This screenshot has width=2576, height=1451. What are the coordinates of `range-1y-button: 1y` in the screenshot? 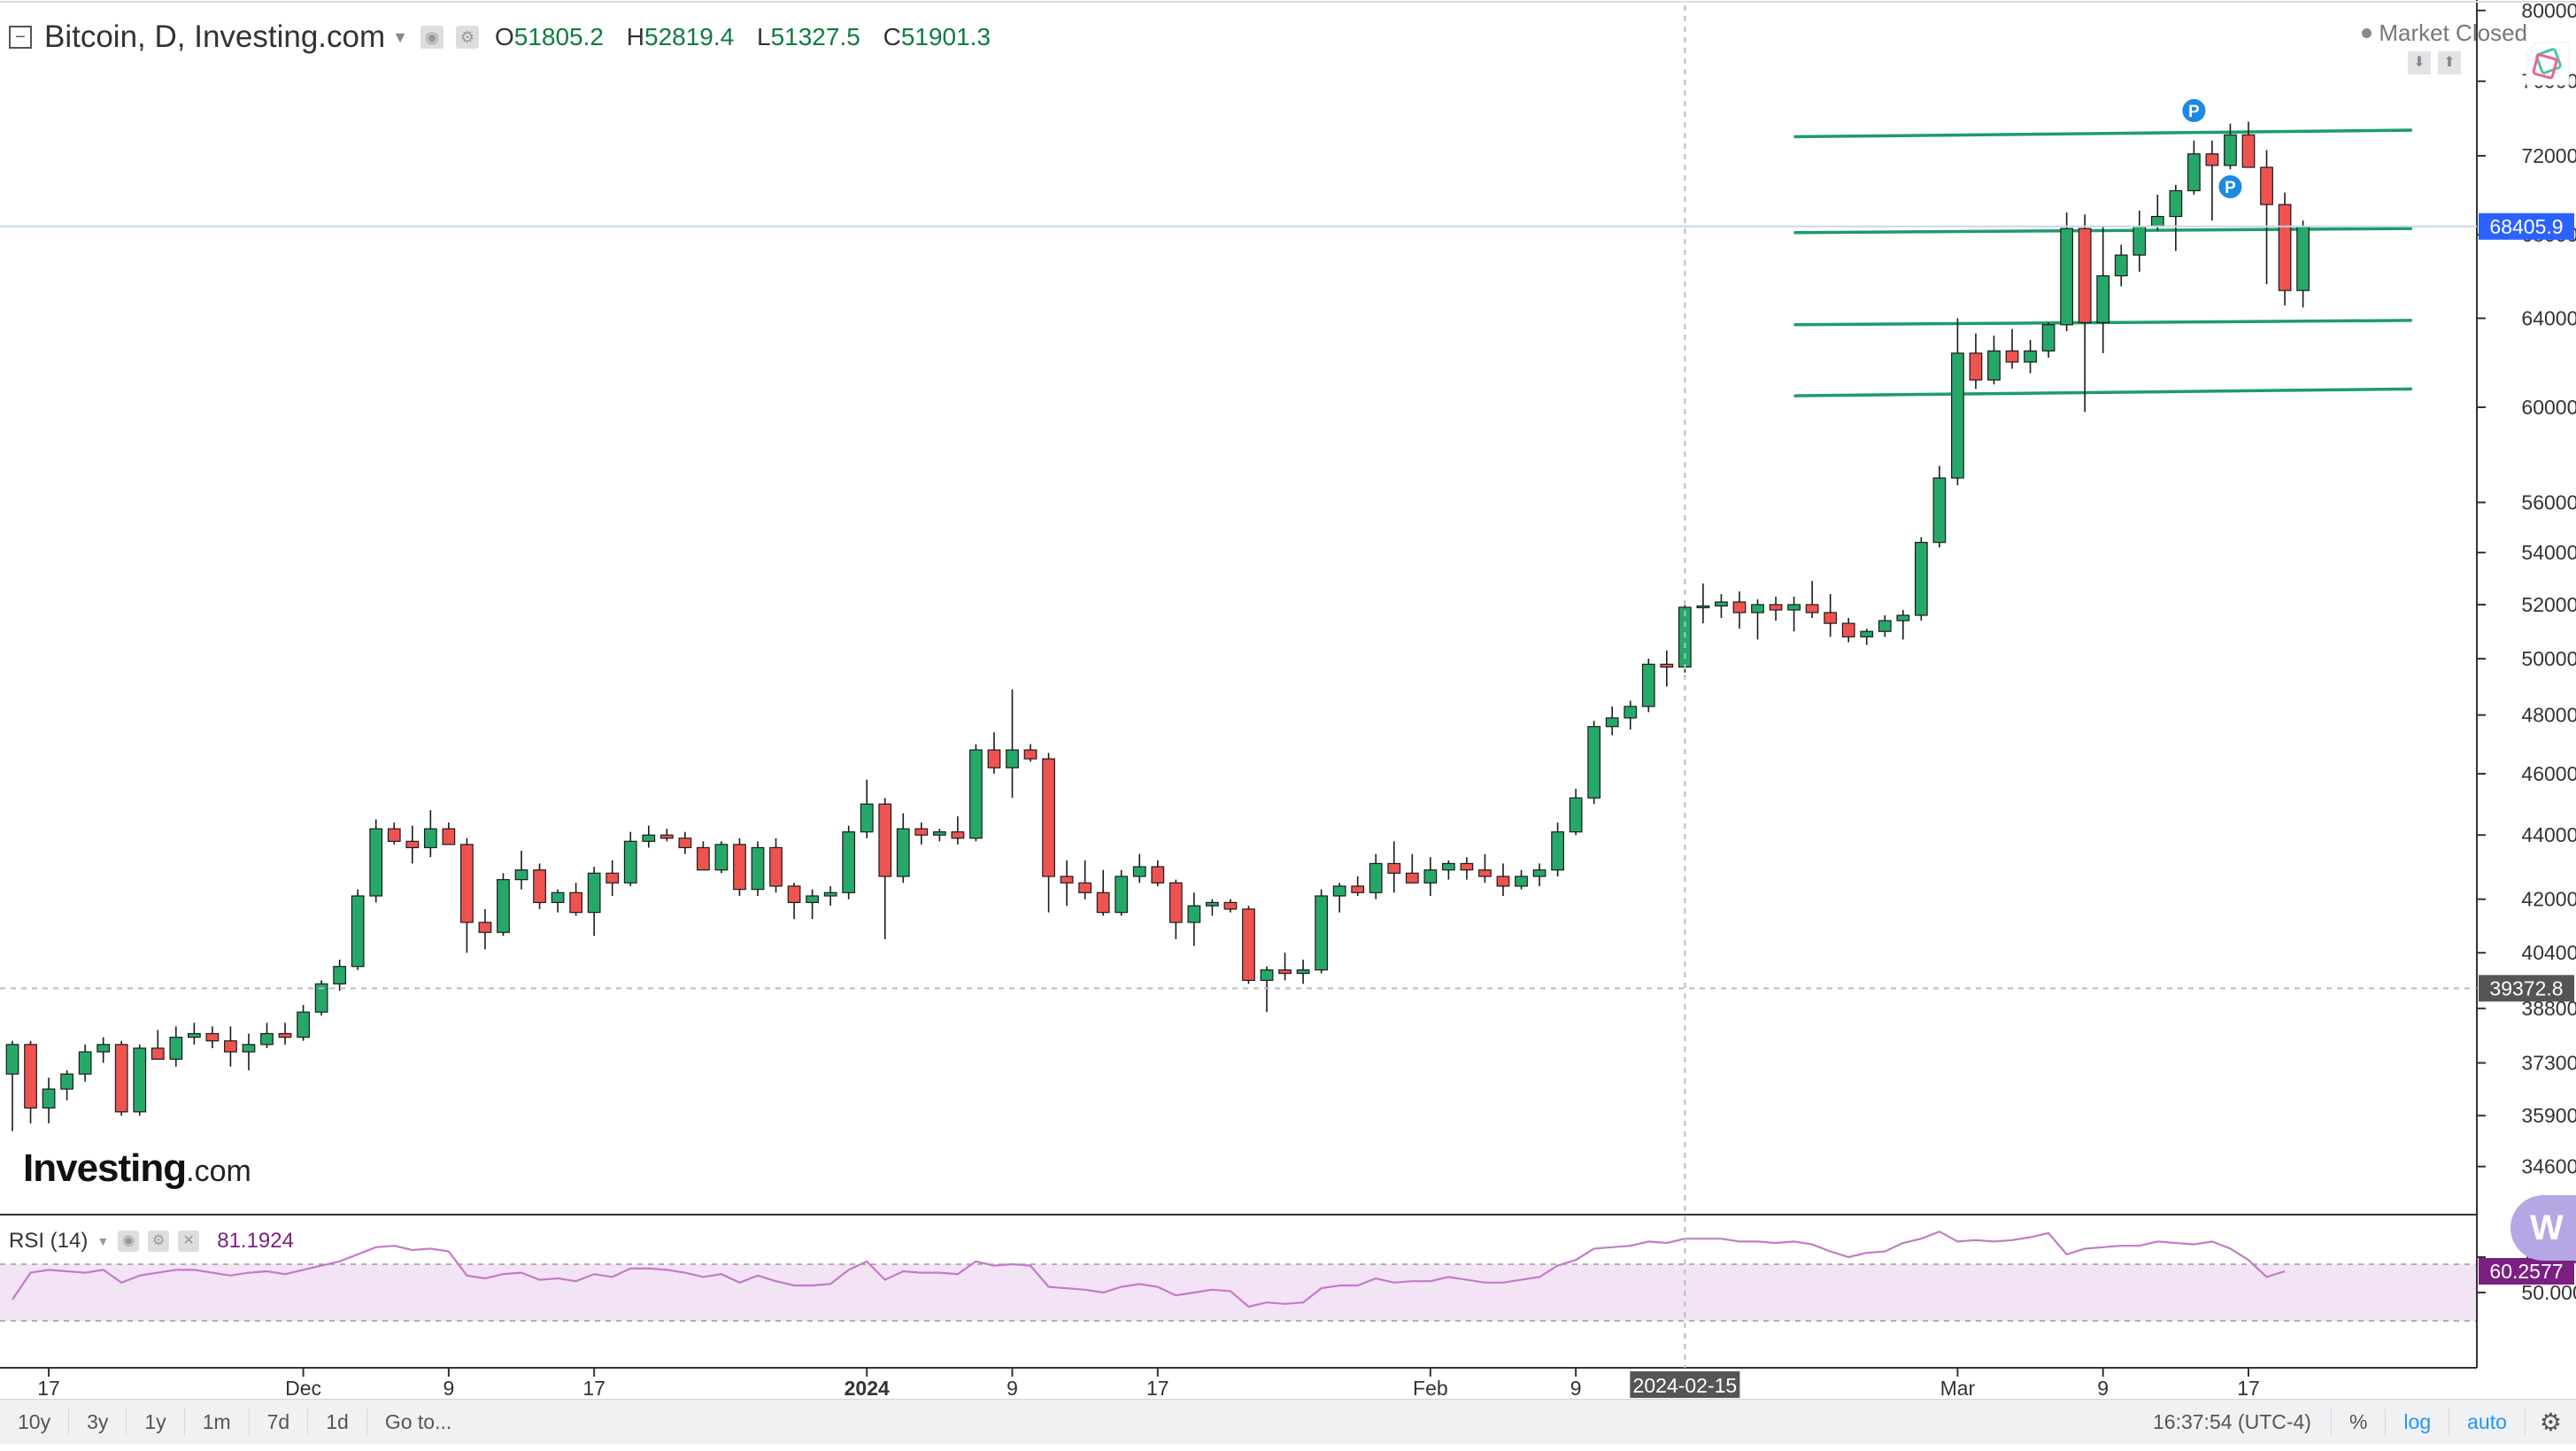 It's located at (156, 1422).